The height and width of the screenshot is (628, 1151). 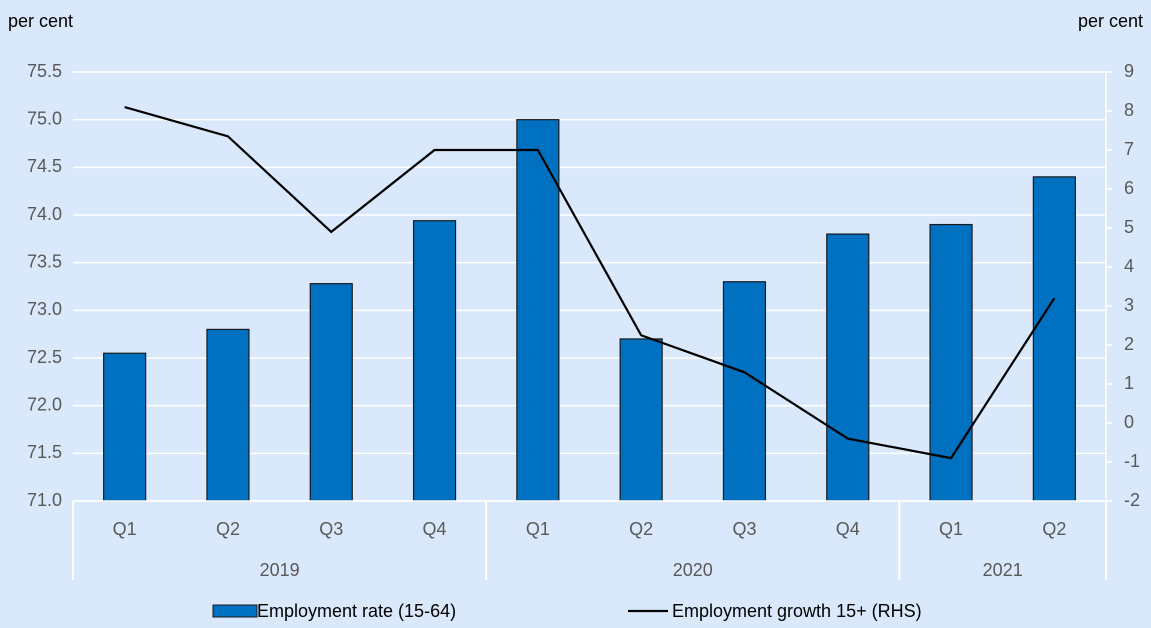 I want to click on y2-tick-label: 6, so click(x=1129, y=188).